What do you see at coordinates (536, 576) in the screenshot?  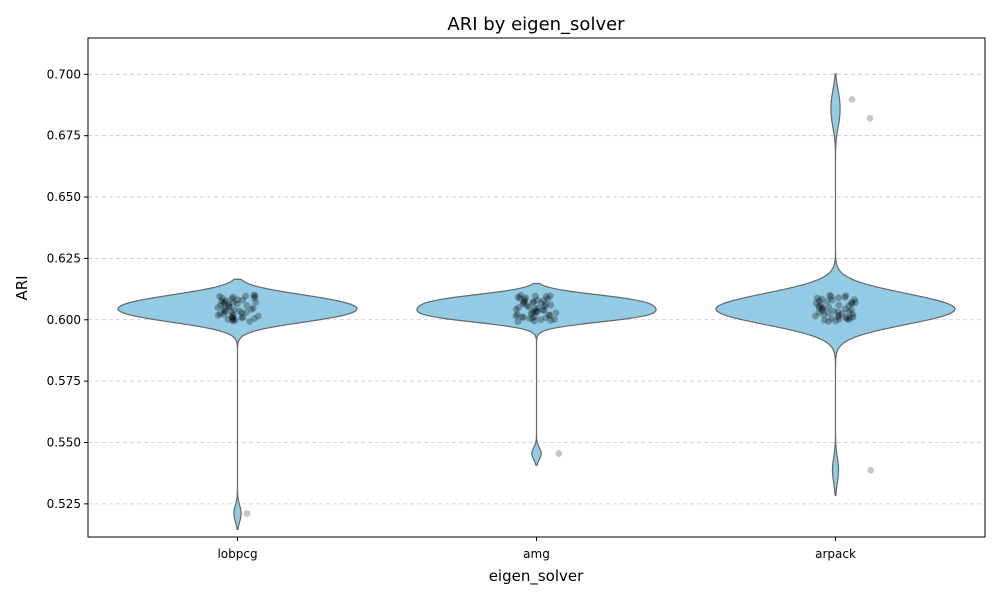 I see `x-axis-label: eigen_solver` at bounding box center [536, 576].